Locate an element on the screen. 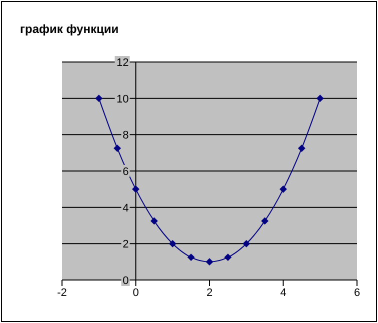  x-tick-label: -2 is located at coordinates (62, 292).